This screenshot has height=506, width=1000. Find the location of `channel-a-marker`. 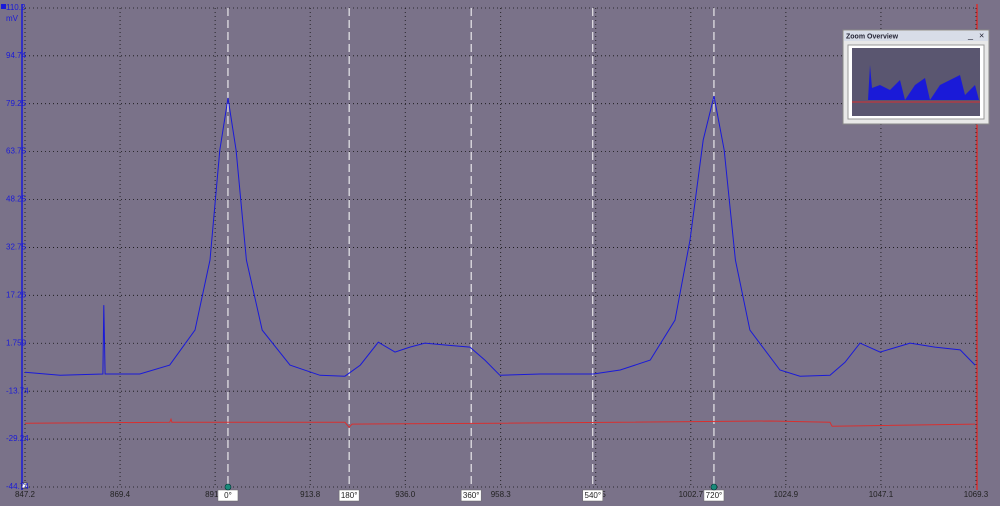

channel-a-marker is located at coordinates (3, 6).